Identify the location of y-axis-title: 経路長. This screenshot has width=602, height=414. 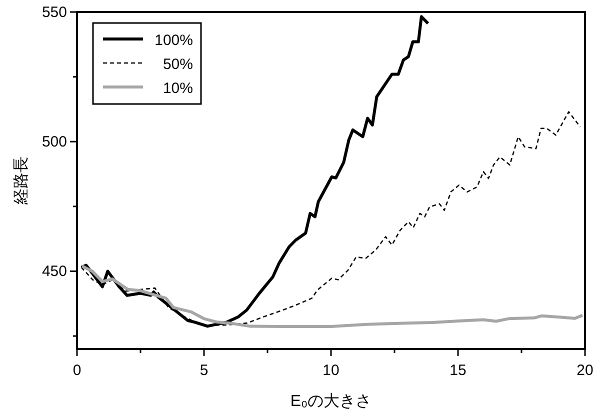
(21, 181).